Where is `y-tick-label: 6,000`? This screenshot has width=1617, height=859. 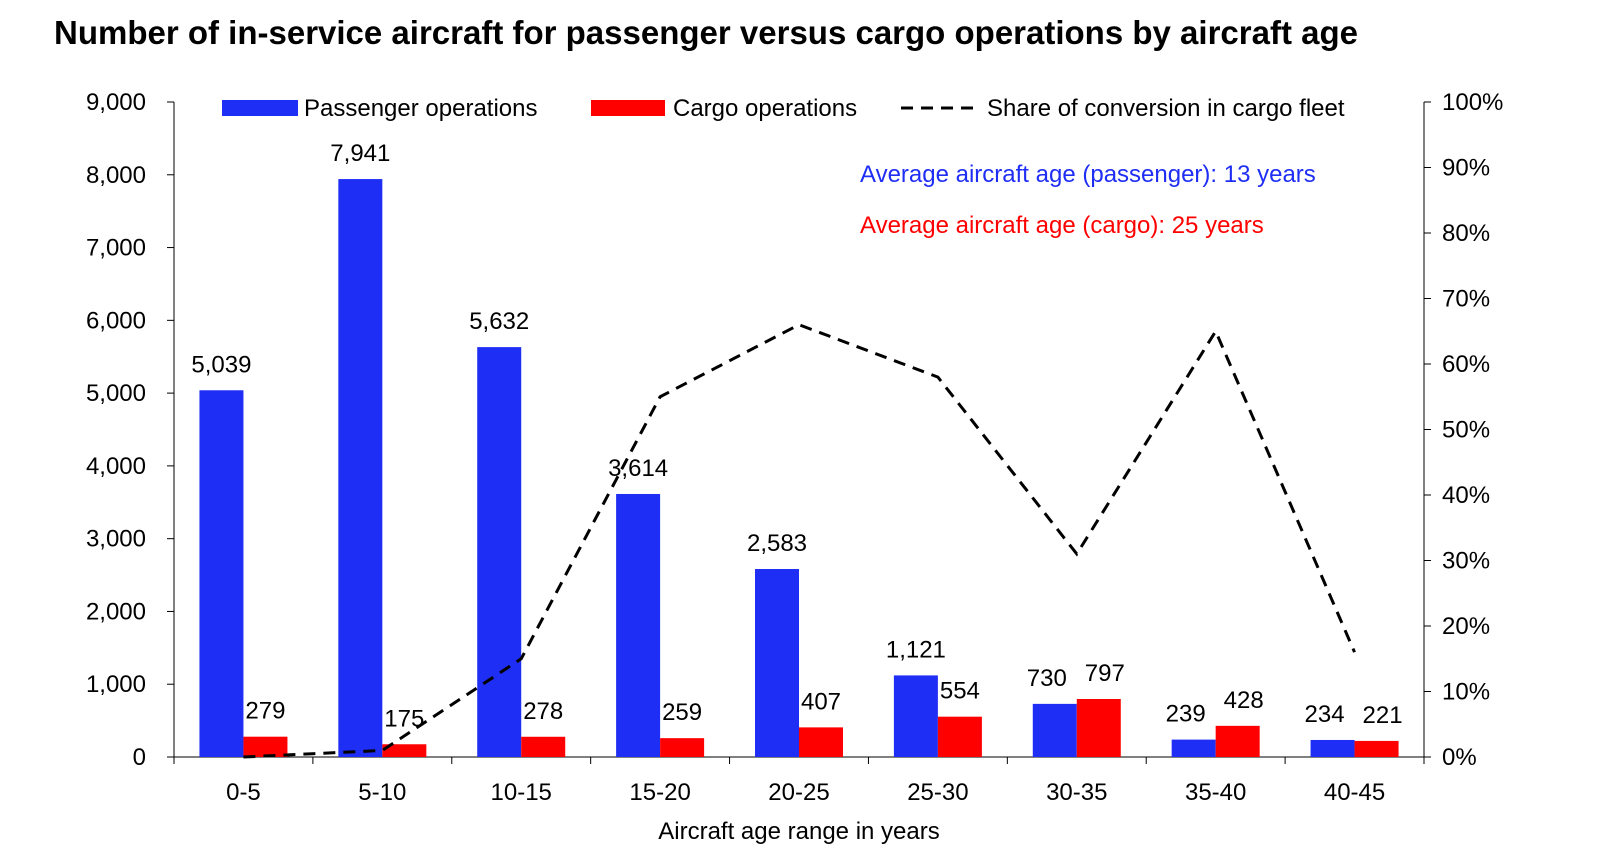 y-tick-label: 6,000 is located at coordinates (116, 320).